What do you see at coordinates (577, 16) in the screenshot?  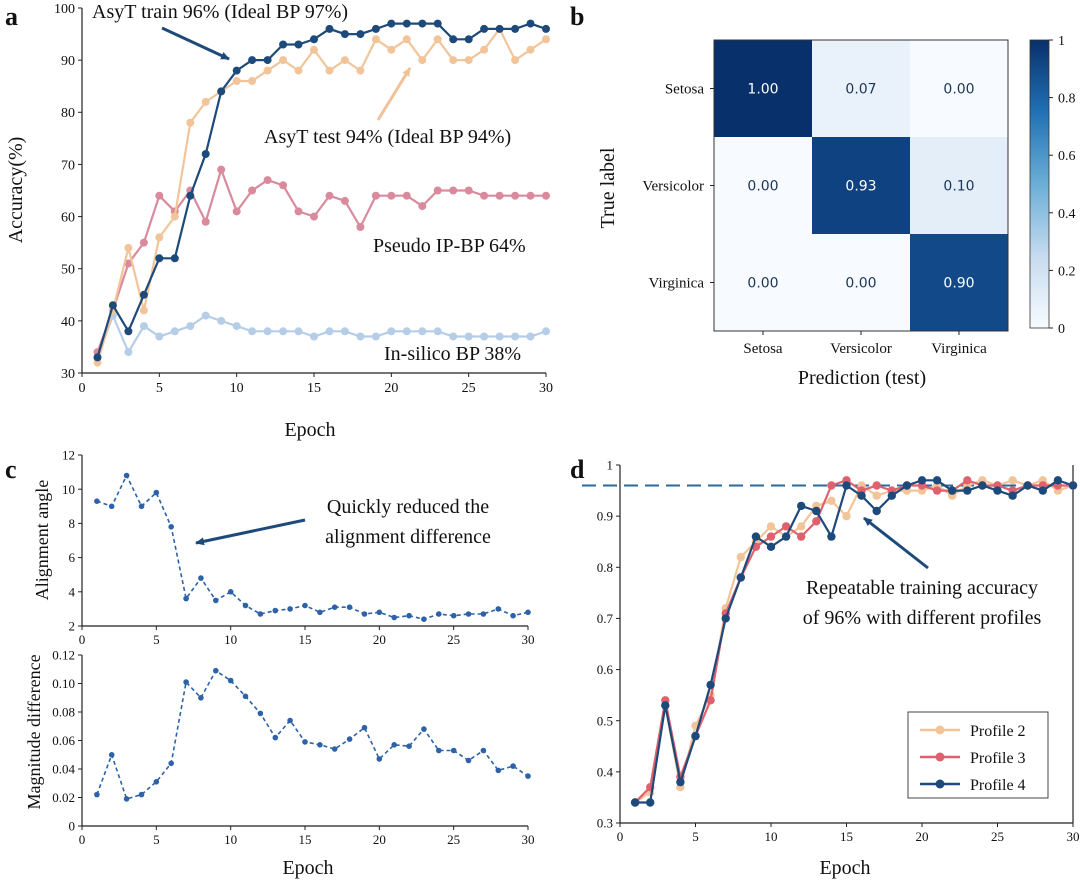 I see `panel-letter-b: b` at bounding box center [577, 16].